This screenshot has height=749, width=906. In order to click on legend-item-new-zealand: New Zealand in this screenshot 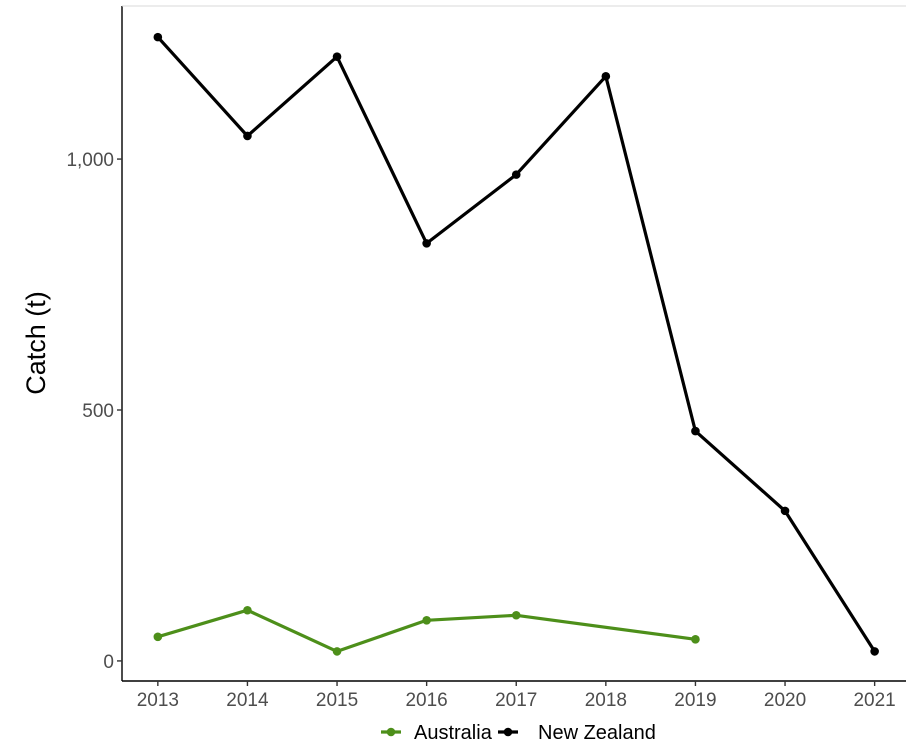, I will do `click(577, 733)`.